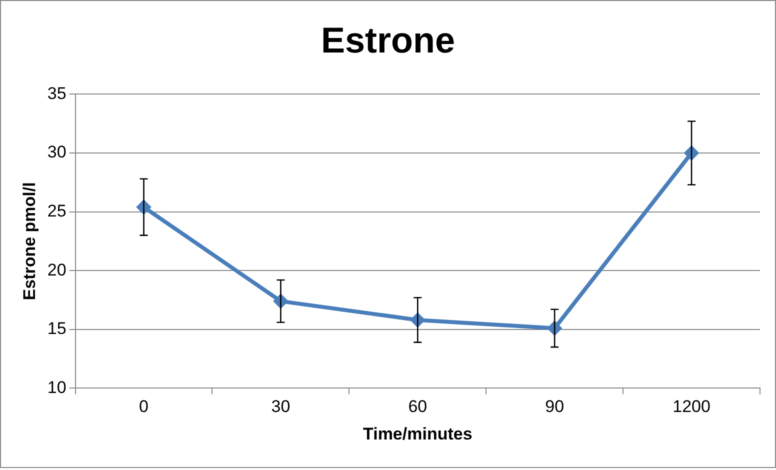 This screenshot has width=776, height=470. Describe the element at coordinates (554, 406) in the screenshot. I see `x-tick-label: 90` at that location.